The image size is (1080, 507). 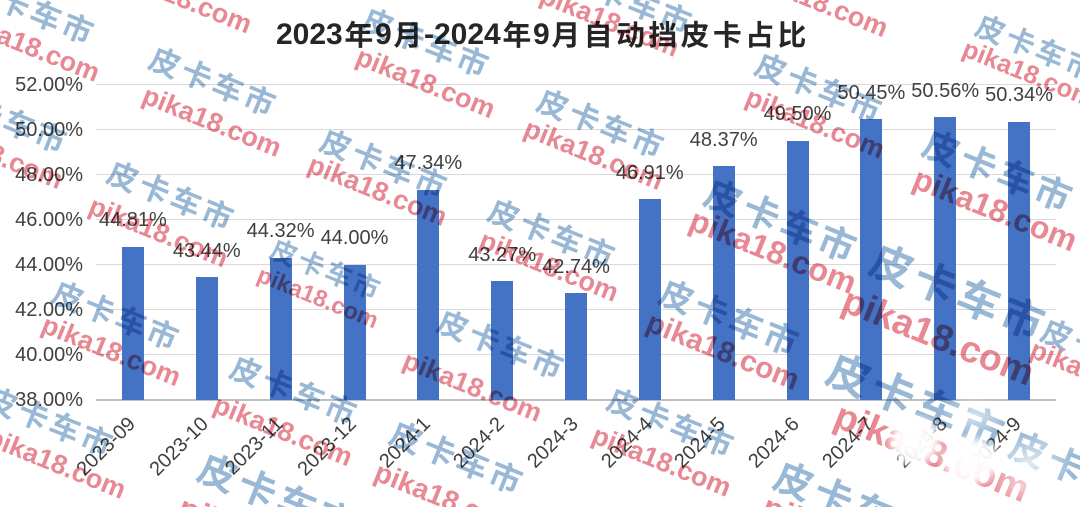 I want to click on svg-text: 2023, so click(x=309, y=34).